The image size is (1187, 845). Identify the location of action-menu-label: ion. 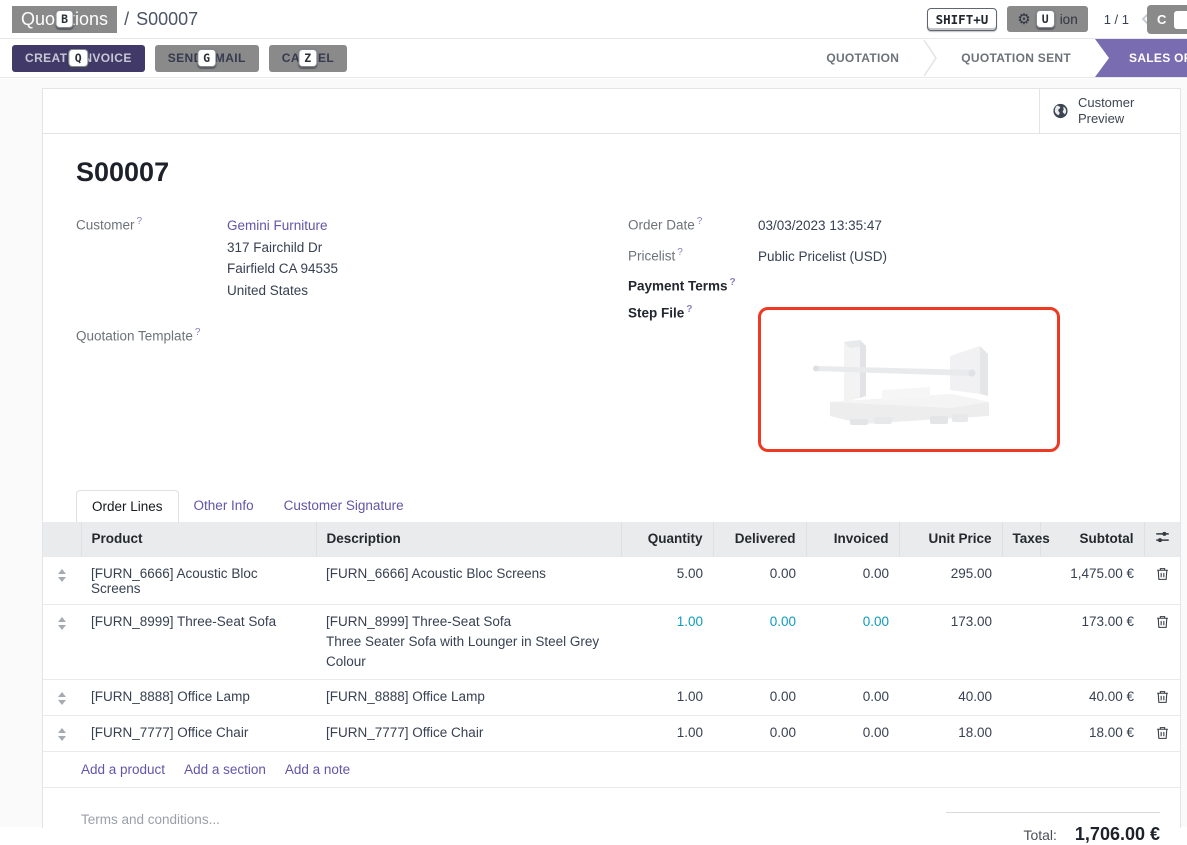
(1069, 19).